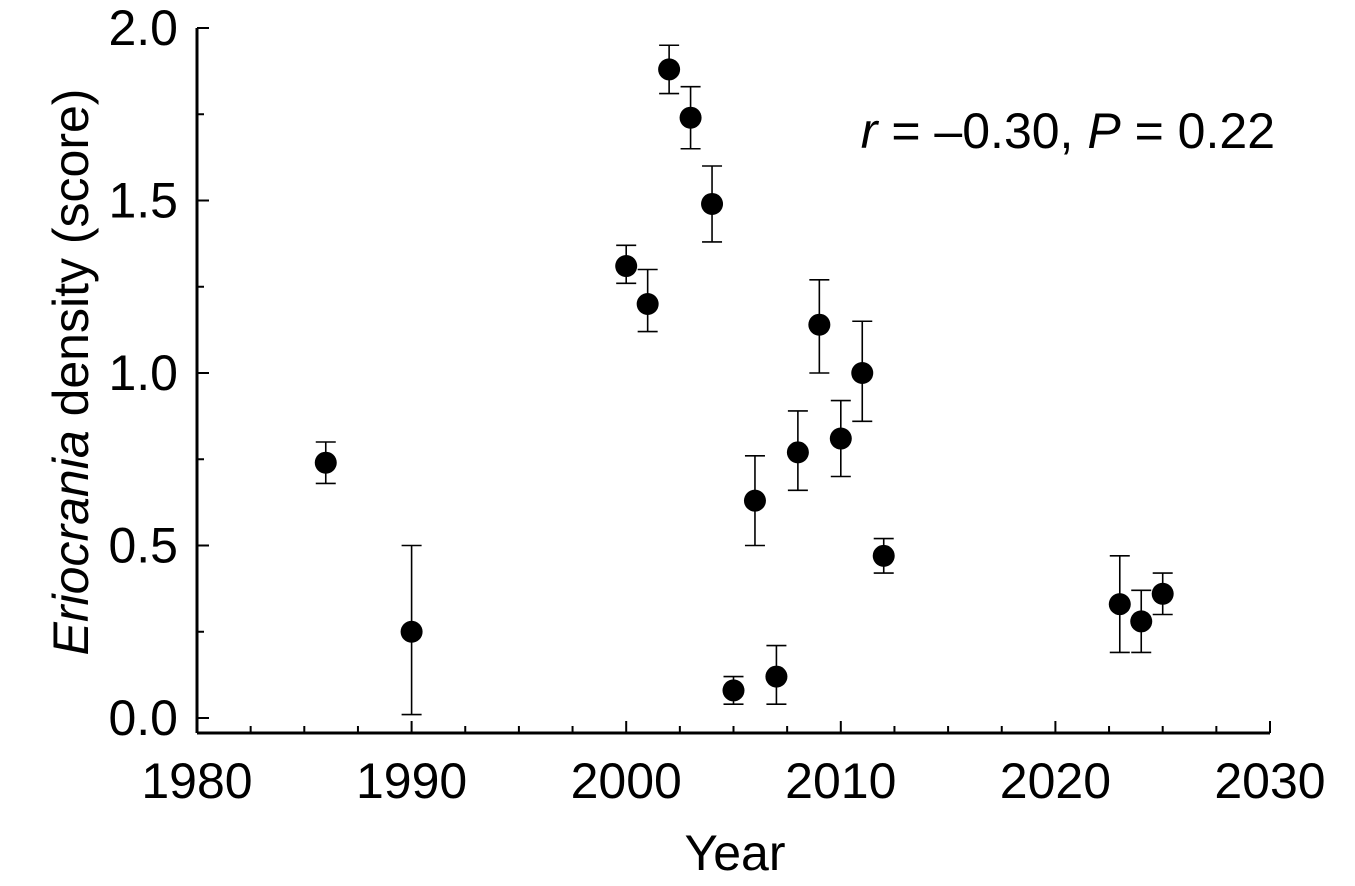  I want to click on r-symbol: r, so click(870, 131).